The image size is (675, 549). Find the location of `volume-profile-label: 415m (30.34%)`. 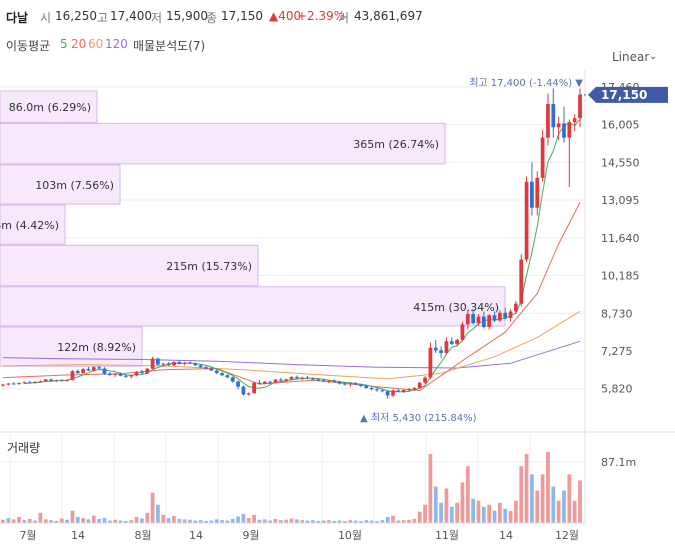

volume-profile-label: 415m (30.34%) is located at coordinates (456, 307).